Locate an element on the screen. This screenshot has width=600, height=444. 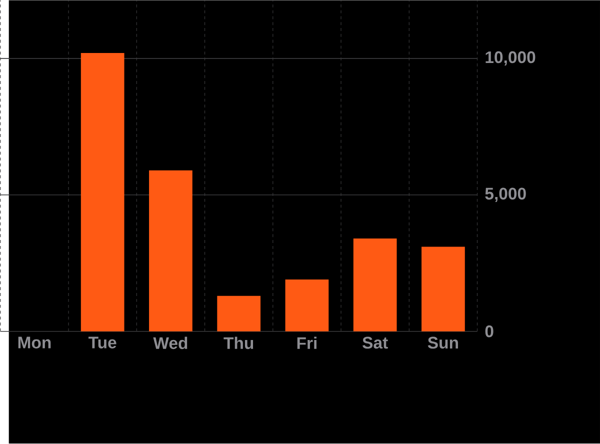
y-tick-label: 0 is located at coordinates (489, 332).